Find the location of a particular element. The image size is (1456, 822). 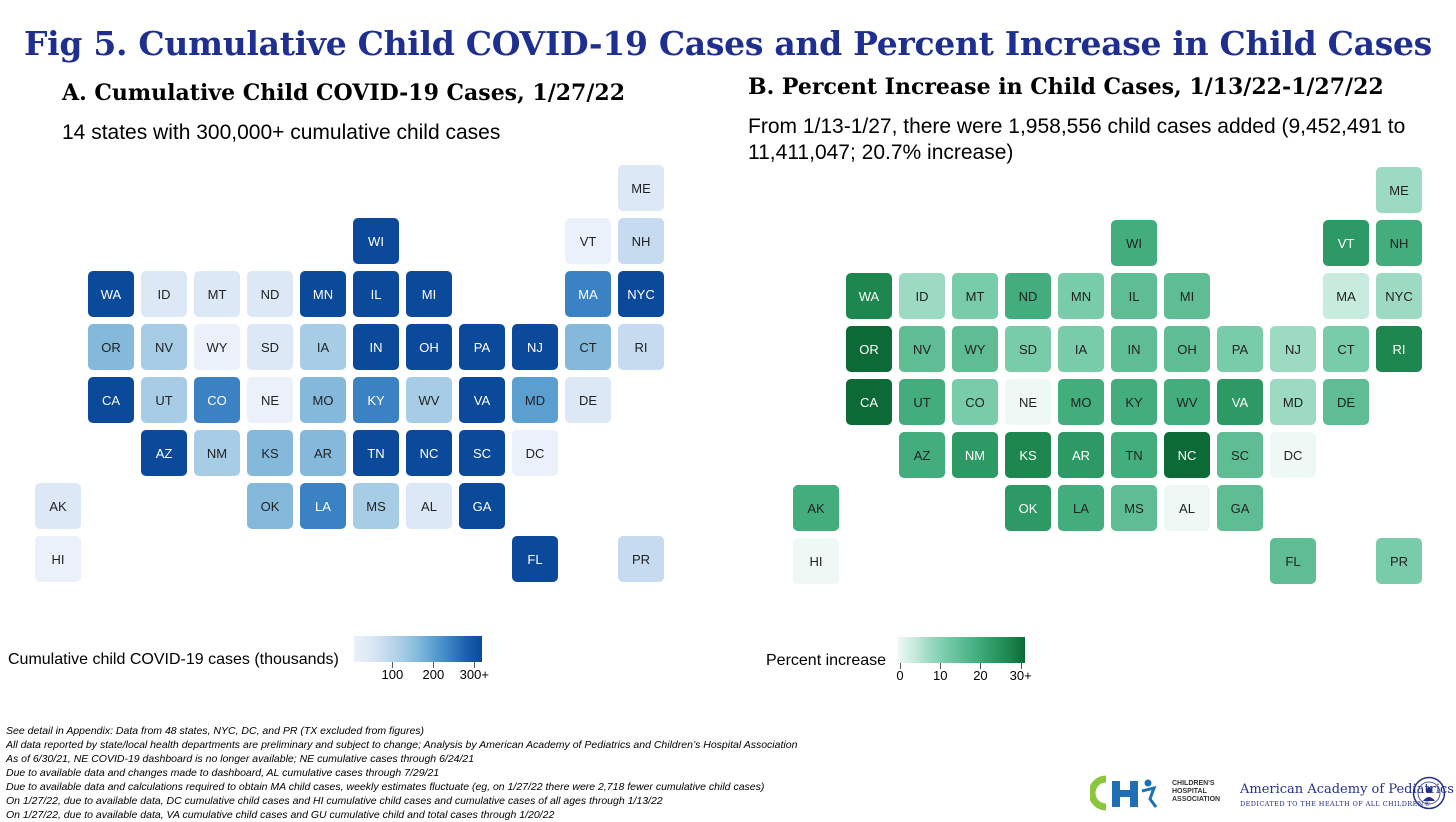

legend-a-gradient is located at coordinates (418, 649).